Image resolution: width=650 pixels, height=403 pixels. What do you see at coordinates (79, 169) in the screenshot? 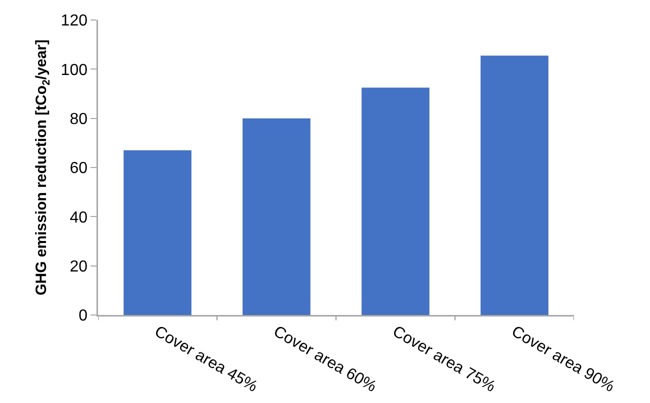
I see `y-tick-label: 60` at bounding box center [79, 169].